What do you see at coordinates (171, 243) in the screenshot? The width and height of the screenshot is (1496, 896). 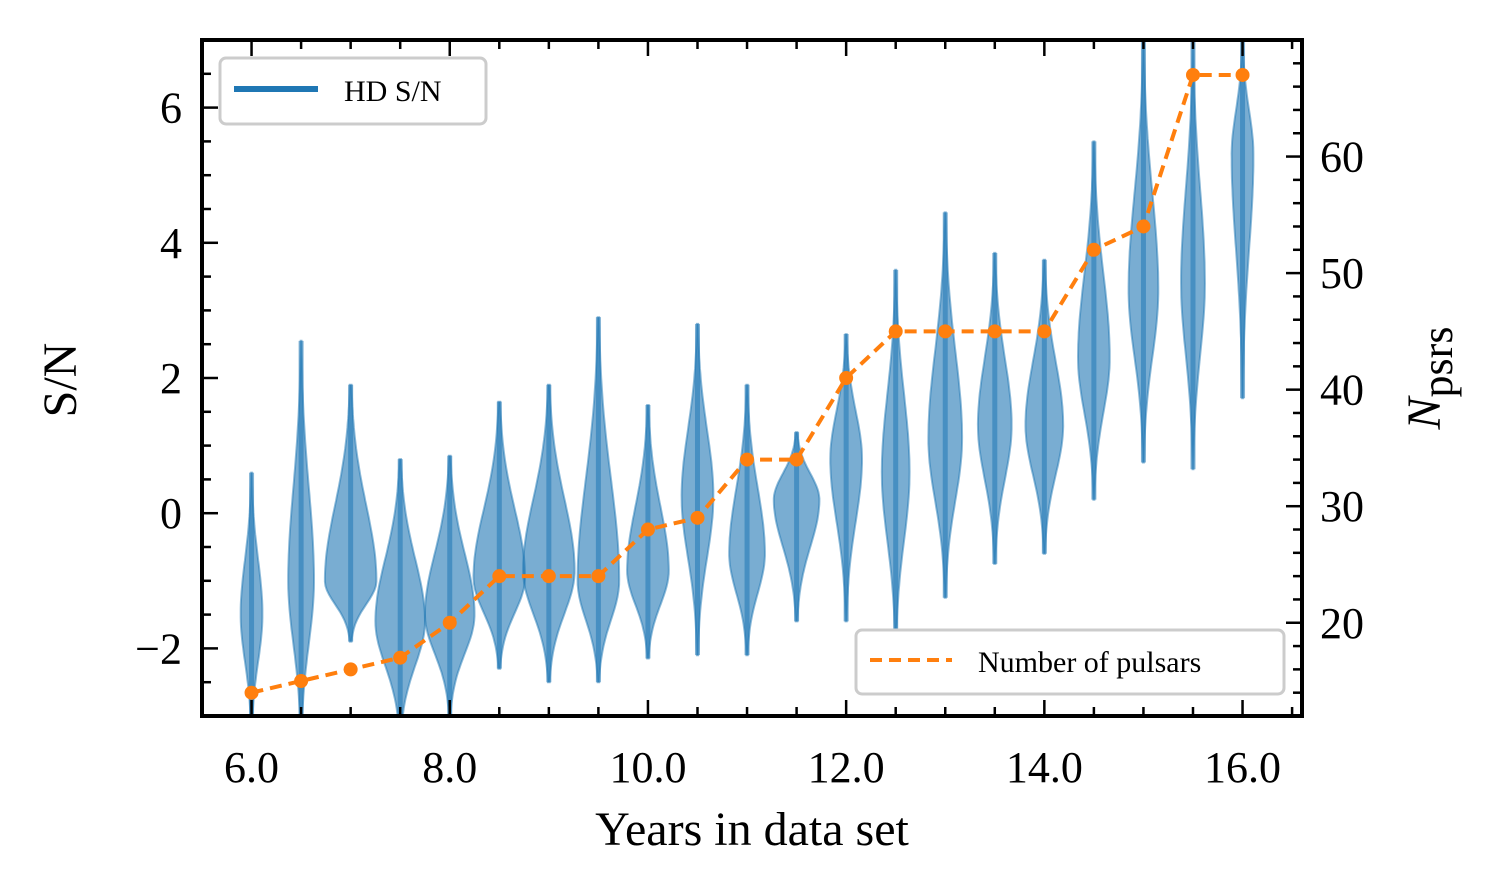 I see `y-left-tick-label: 4` at bounding box center [171, 243].